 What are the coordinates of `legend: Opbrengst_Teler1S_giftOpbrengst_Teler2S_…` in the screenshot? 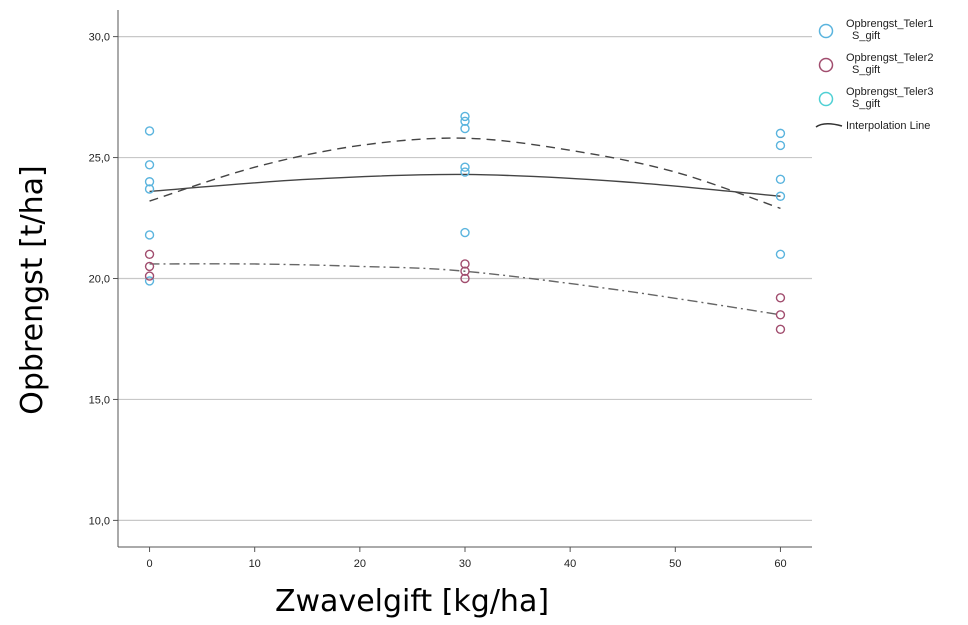 It's located at (874, 75).